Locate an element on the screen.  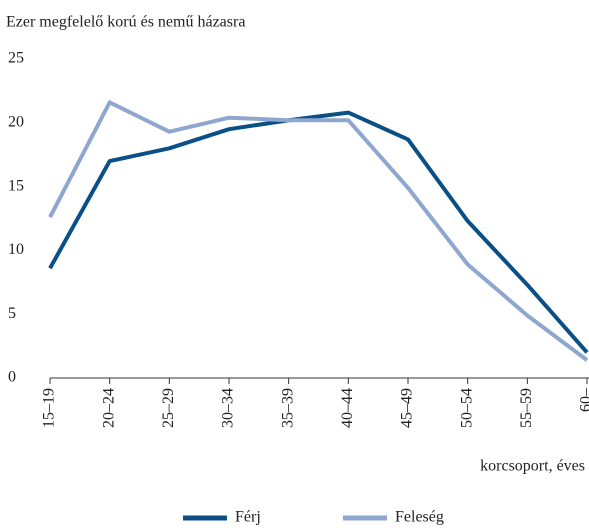
x-tick-label: 45–49 is located at coordinates (407, 408).